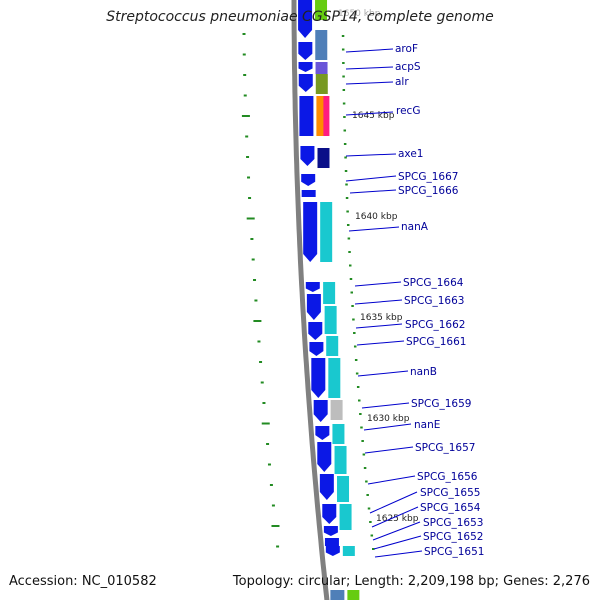 The height and width of the screenshot is (600, 600). Describe the element at coordinates (441, 404) in the screenshot. I see `gene-label: SPCG_1659` at that location.